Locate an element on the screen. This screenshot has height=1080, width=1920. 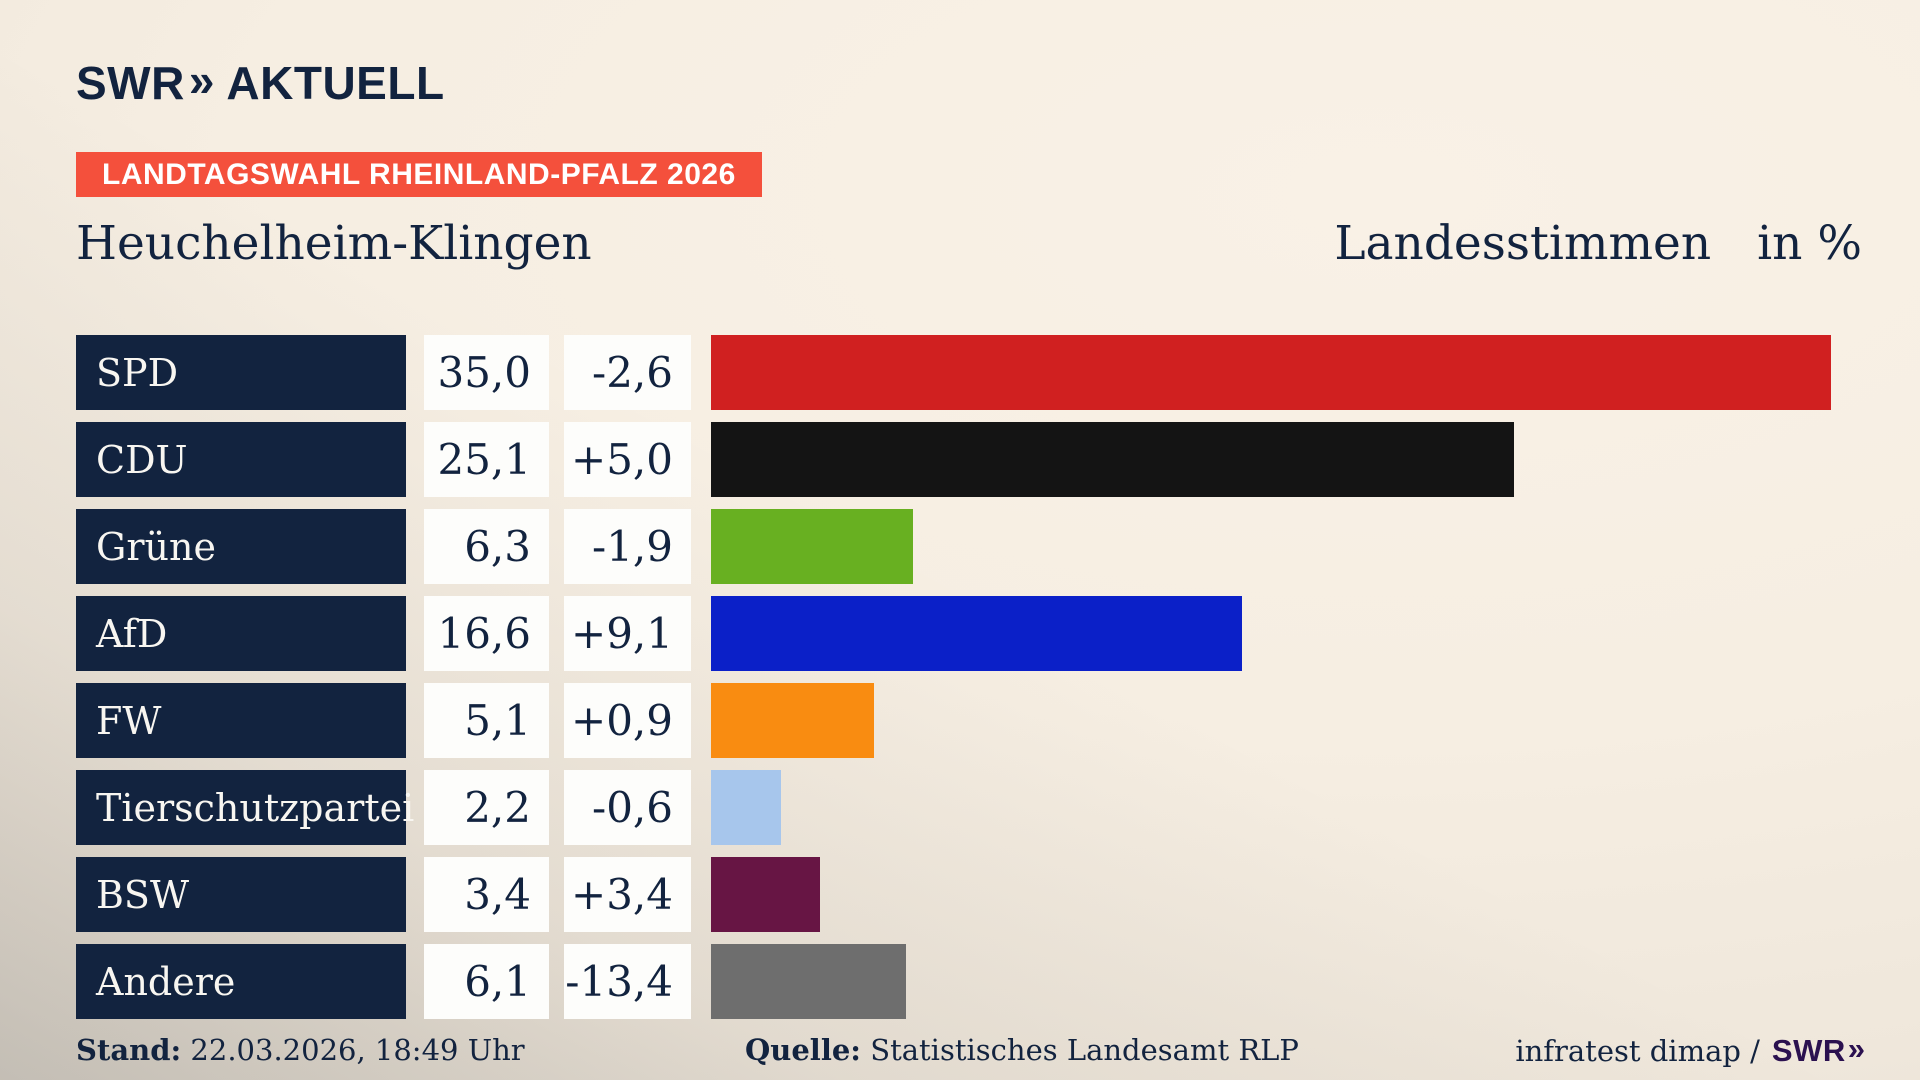
result-row: Grüne 6,3 -1,9 is located at coordinates (953, 546).